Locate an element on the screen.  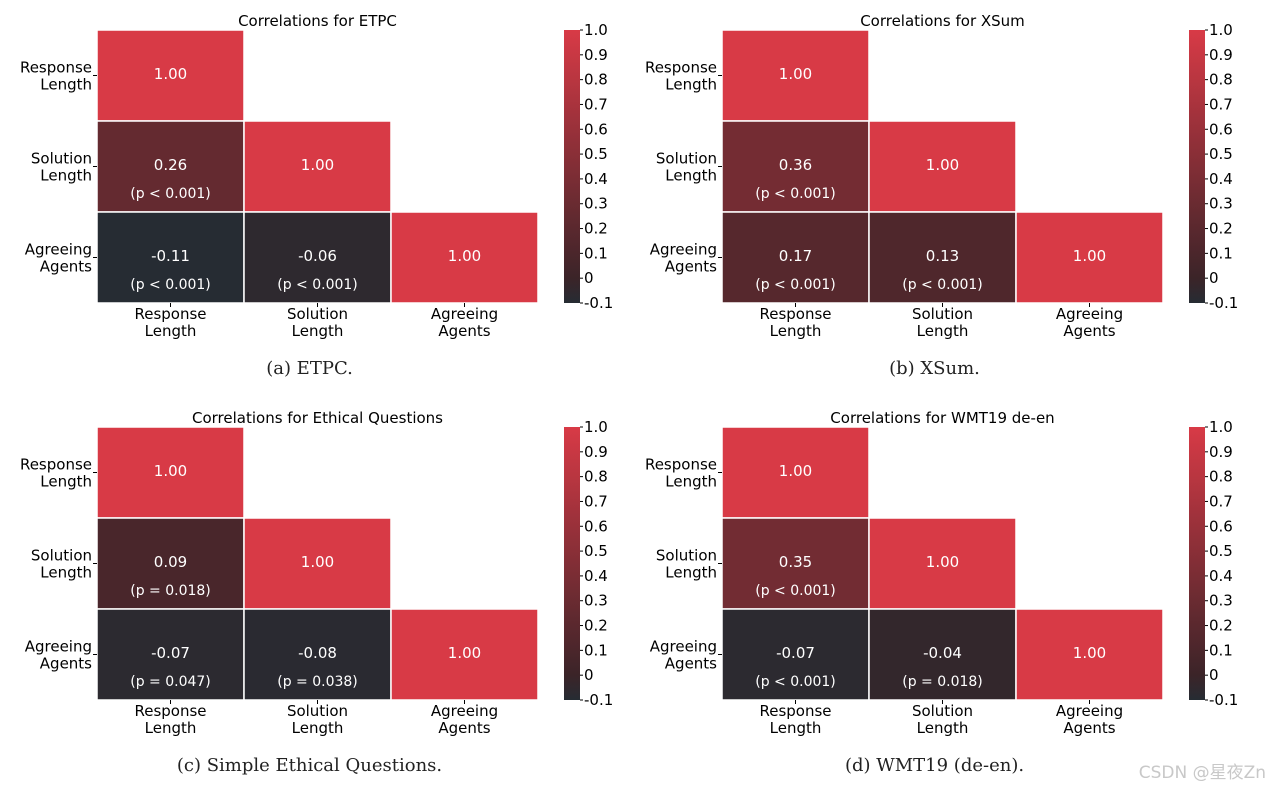
panel-caption: (b) XSum. is located at coordinates (934, 368).